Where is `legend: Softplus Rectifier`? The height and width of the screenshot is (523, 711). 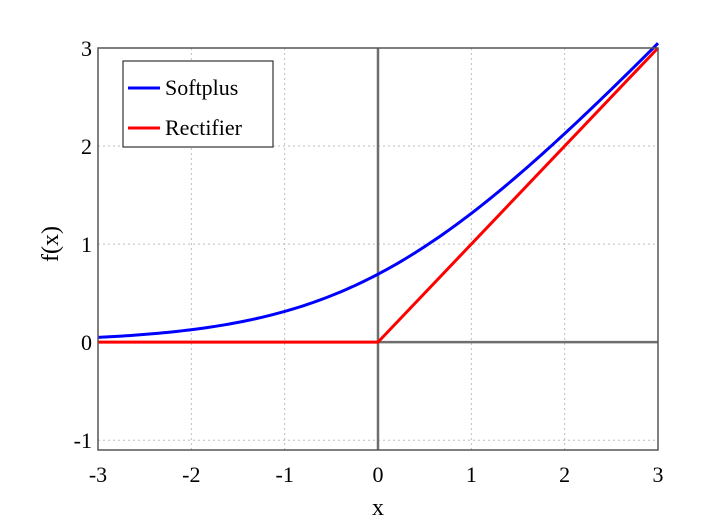
legend: Softplus Rectifier is located at coordinates (198, 104).